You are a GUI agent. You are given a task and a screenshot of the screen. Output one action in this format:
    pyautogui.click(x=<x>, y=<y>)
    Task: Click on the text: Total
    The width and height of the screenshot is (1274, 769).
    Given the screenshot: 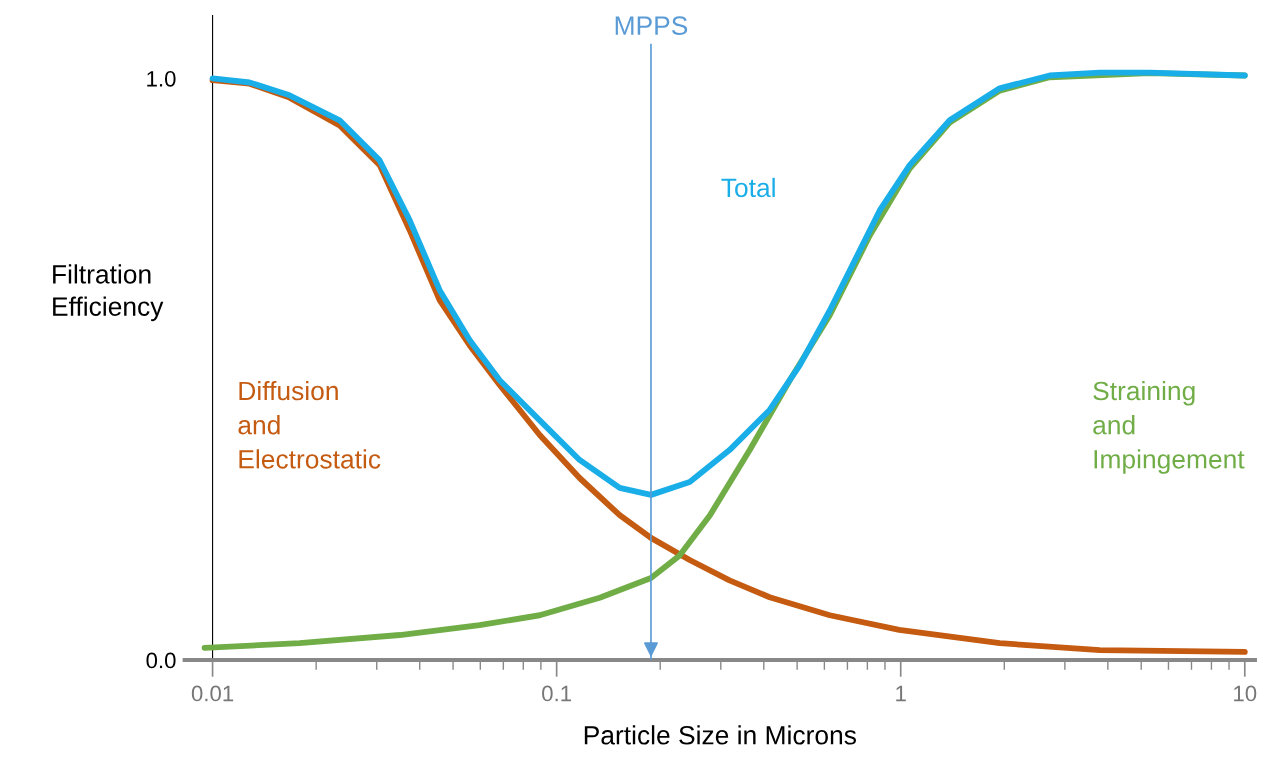 What is the action you would take?
    pyautogui.click(x=748, y=187)
    